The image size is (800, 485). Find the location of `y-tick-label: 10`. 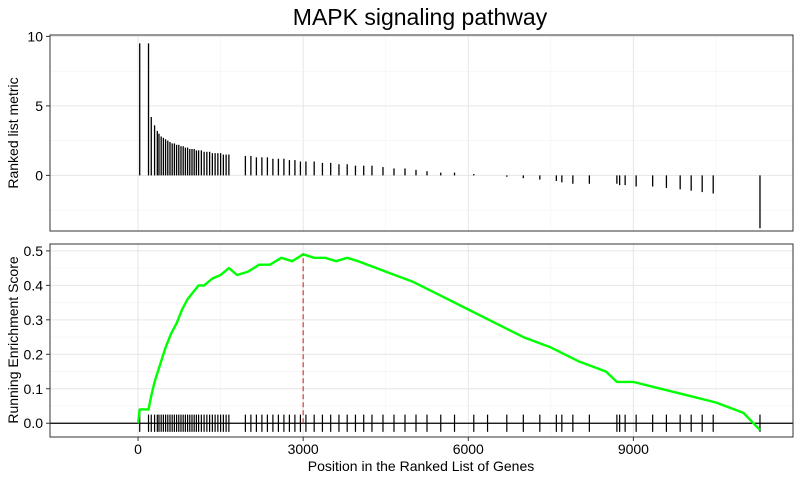

y-tick-label: 10 is located at coordinates (35, 36).